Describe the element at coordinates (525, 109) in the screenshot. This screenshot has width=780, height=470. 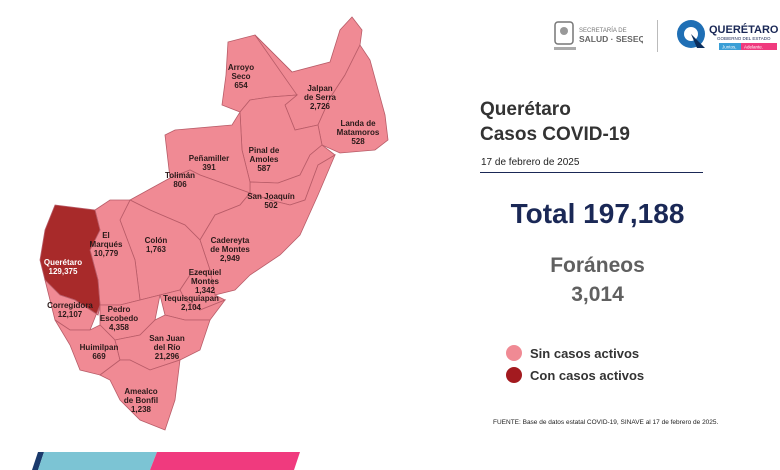
I see `title-state: Querétaro` at that location.